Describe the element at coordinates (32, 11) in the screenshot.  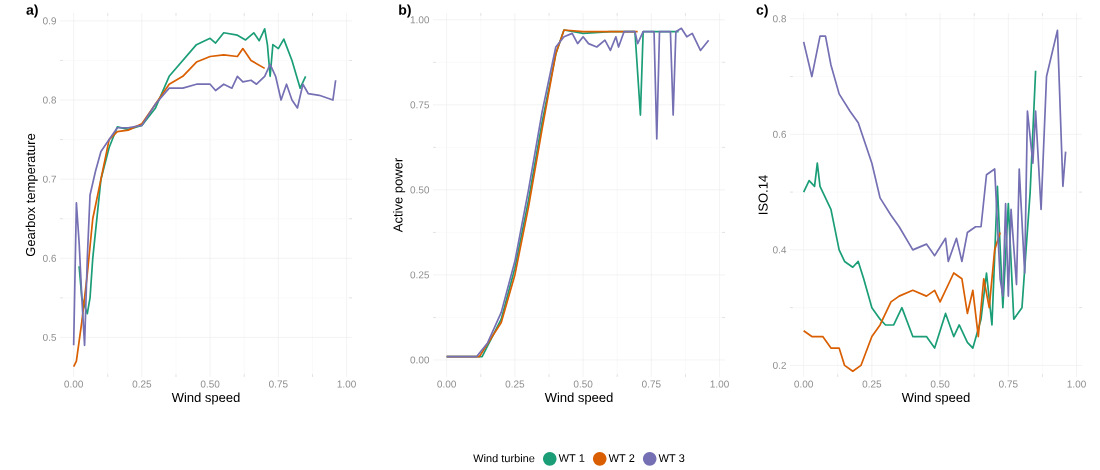
I see `chart-title: a)` at that location.